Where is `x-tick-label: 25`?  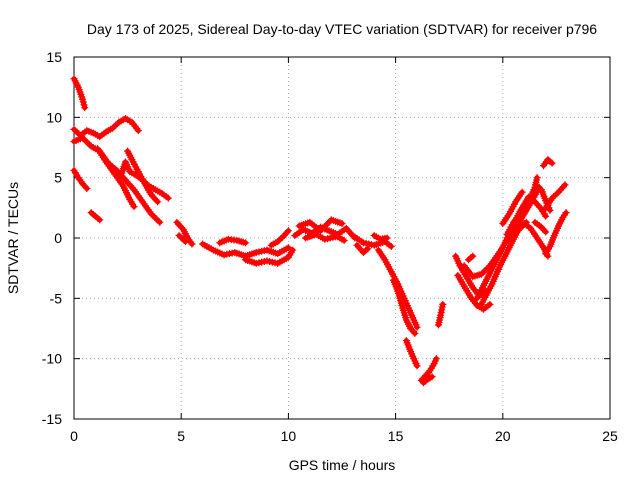
x-tick-label: 25 is located at coordinates (610, 436).